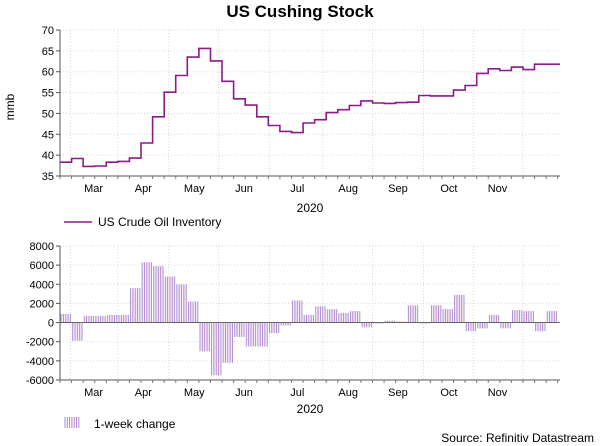 This screenshot has width=600, height=446. Describe the element at coordinates (48, 94) in the screenshot. I see `y-tick-label: 55` at that location.